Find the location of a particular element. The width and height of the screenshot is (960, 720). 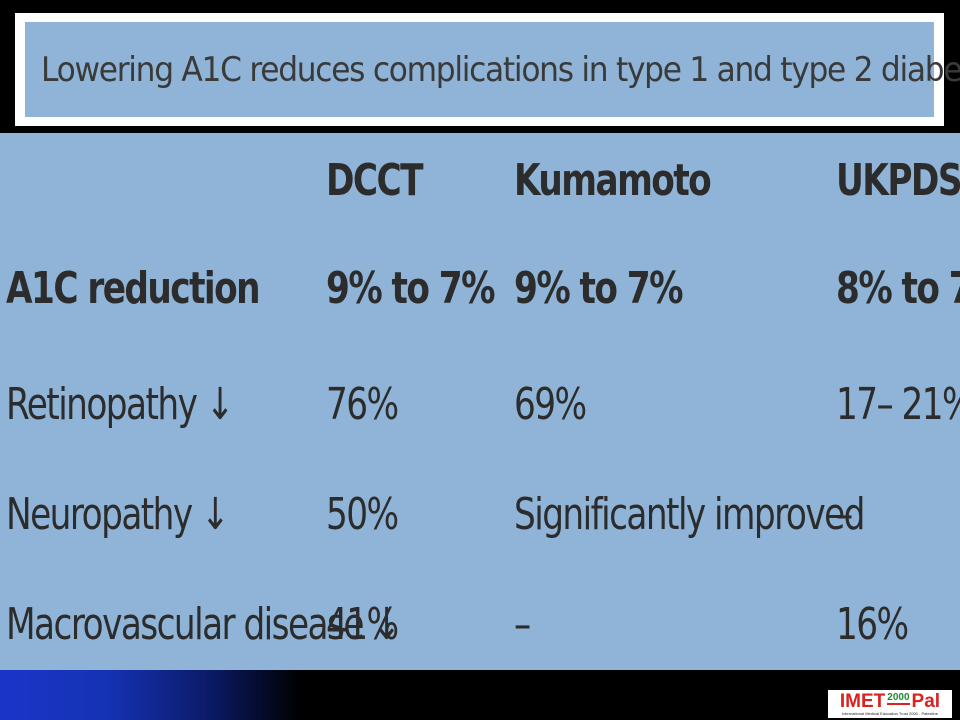

cell-retinopathy-ukpds: 17– 21% is located at coordinates (898, 404).